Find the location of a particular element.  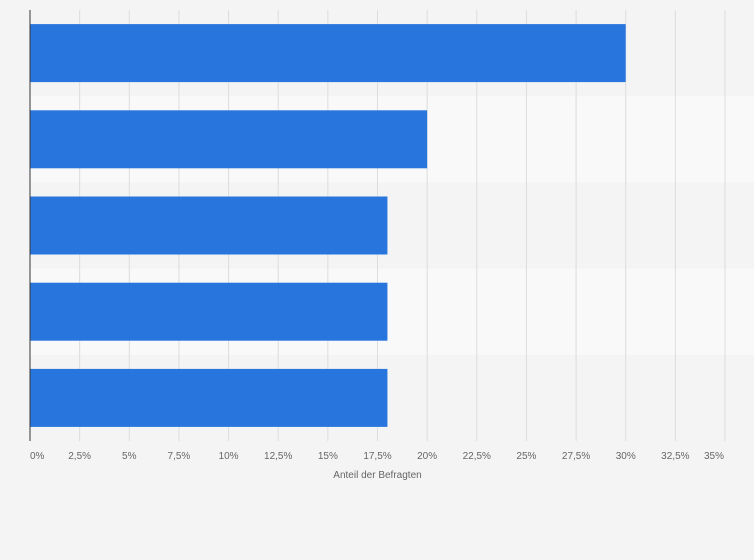

x-tick-label: 12,5% is located at coordinates (278, 456).